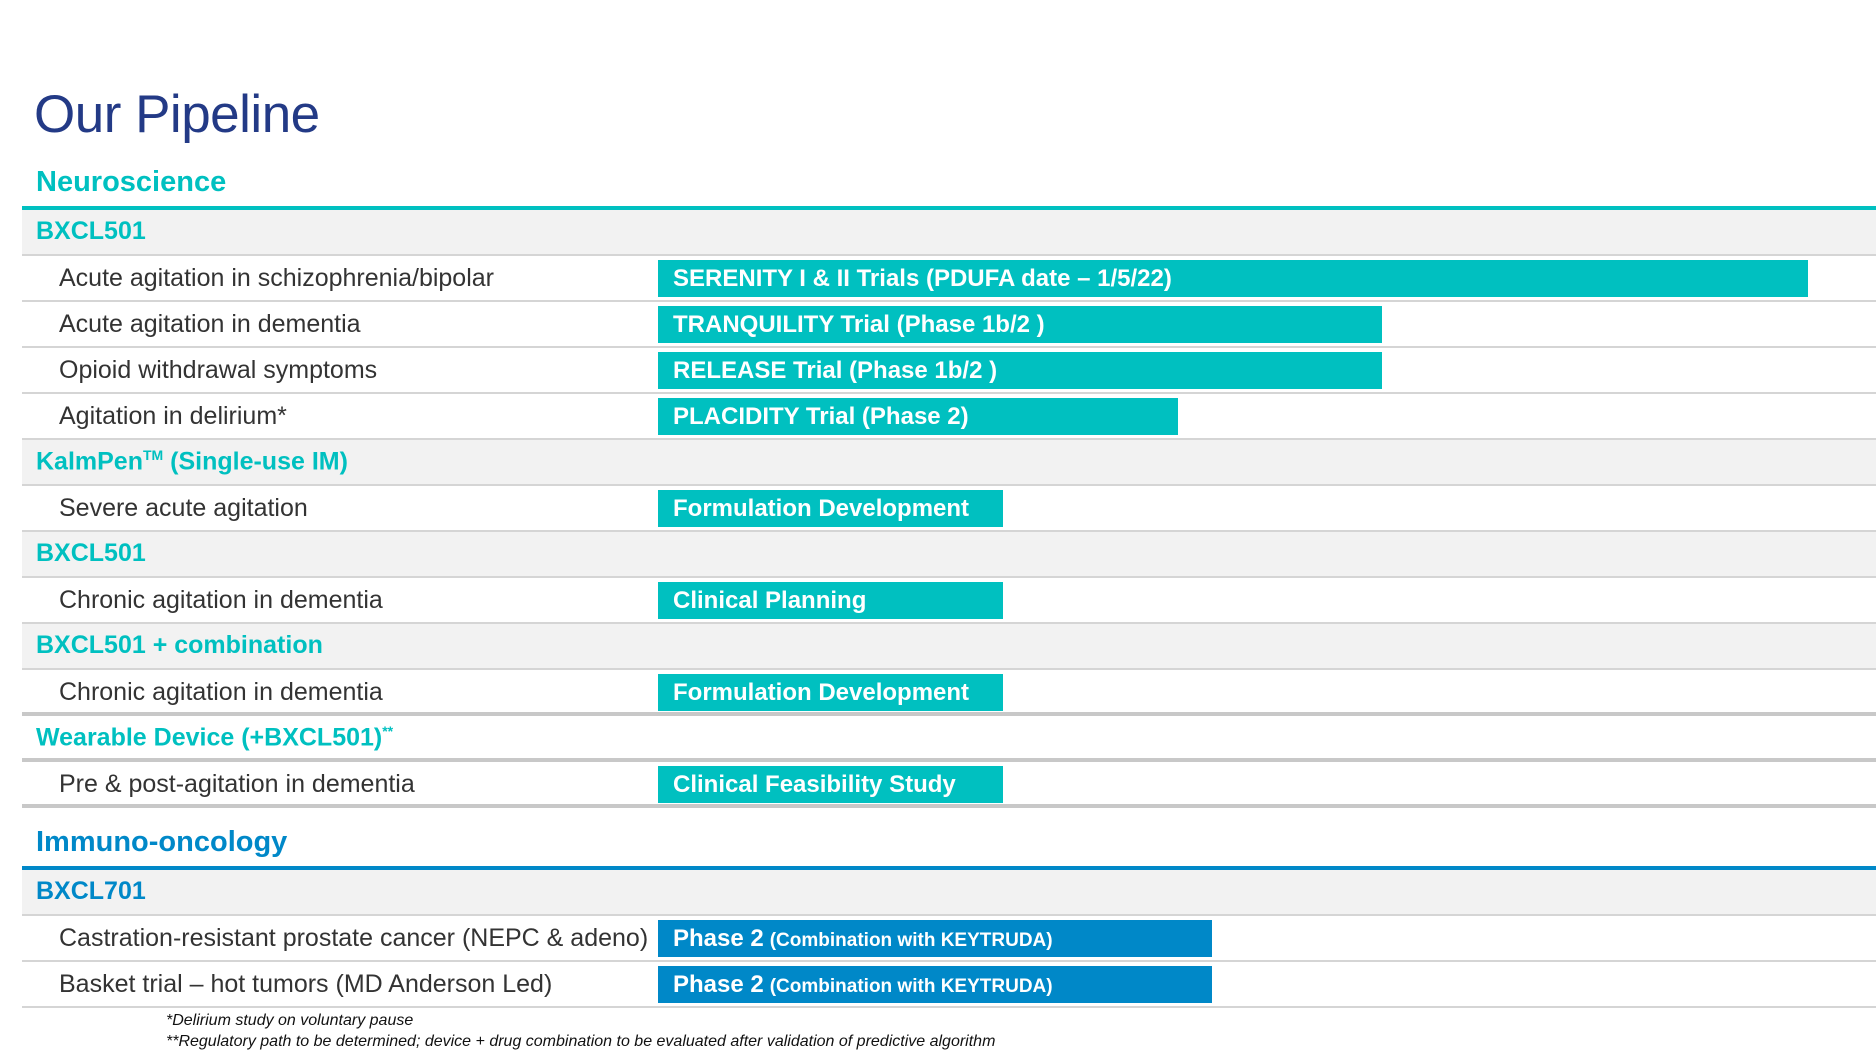 The image size is (1876, 1064). I want to click on indication-label: Severe acute agitation, so click(183, 508).